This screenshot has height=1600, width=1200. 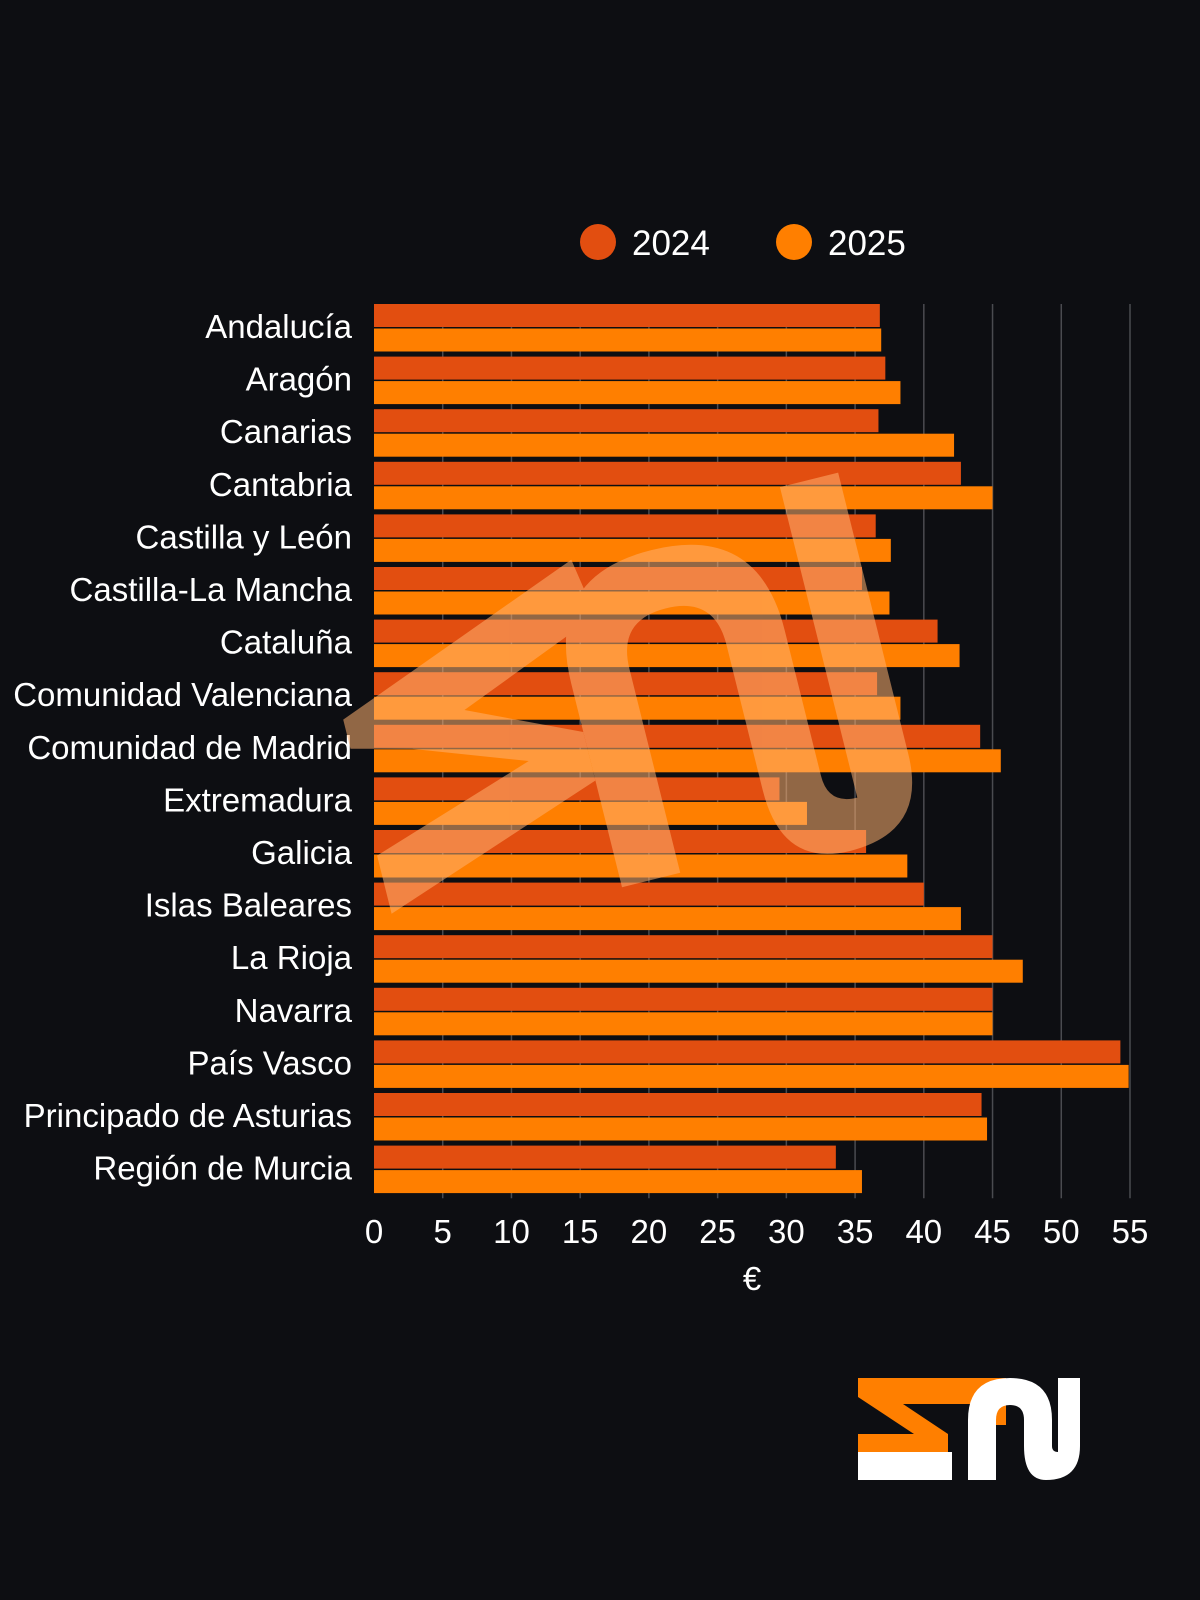 I want to click on category-label: Canarias, so click(x=286, y=431).